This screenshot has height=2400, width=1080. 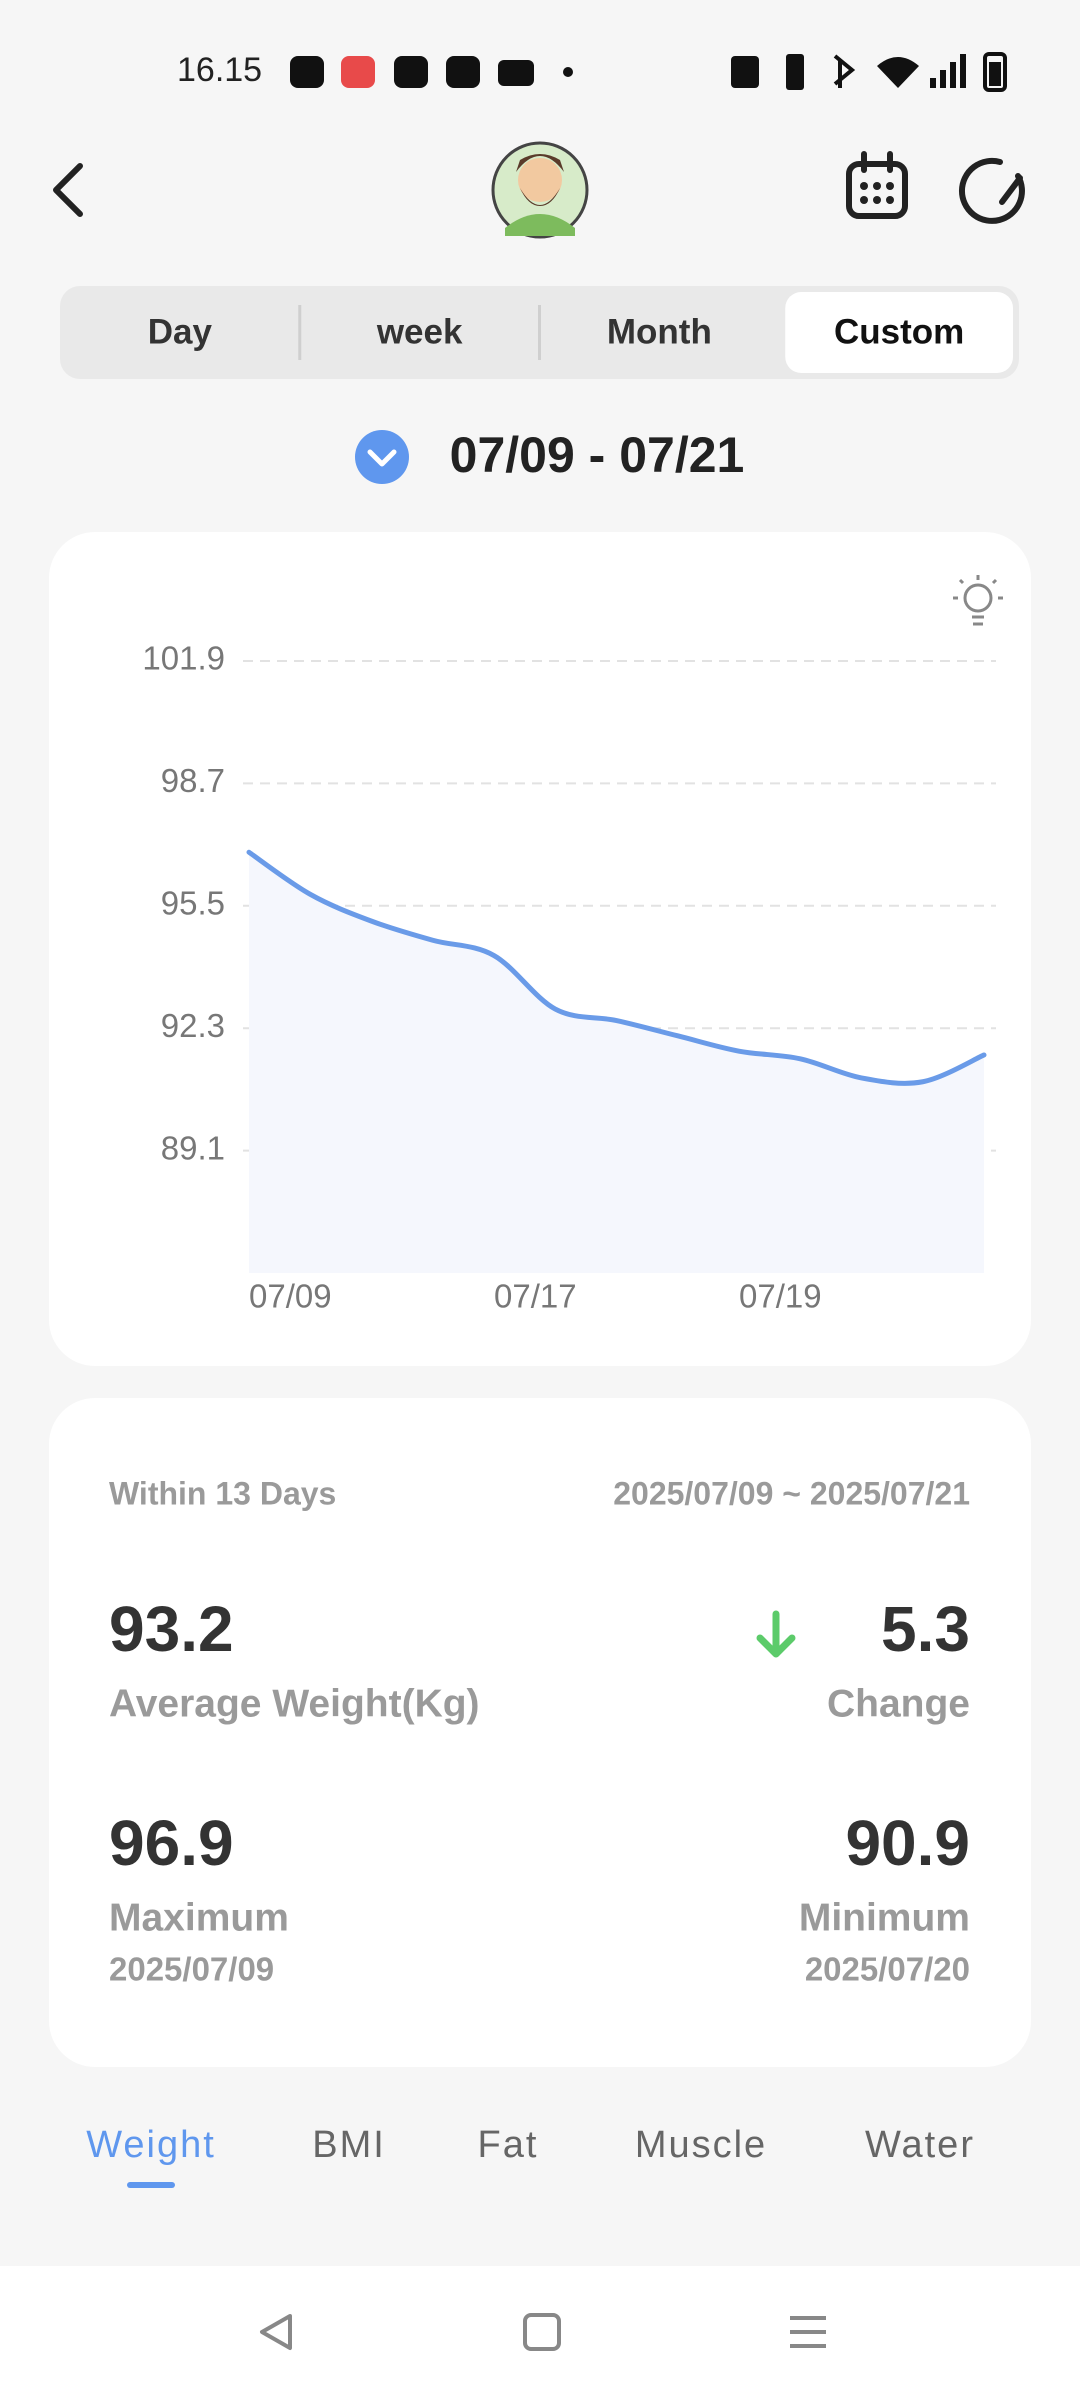 I want to click on period-tab: Custom, so click(x=899, y=331).